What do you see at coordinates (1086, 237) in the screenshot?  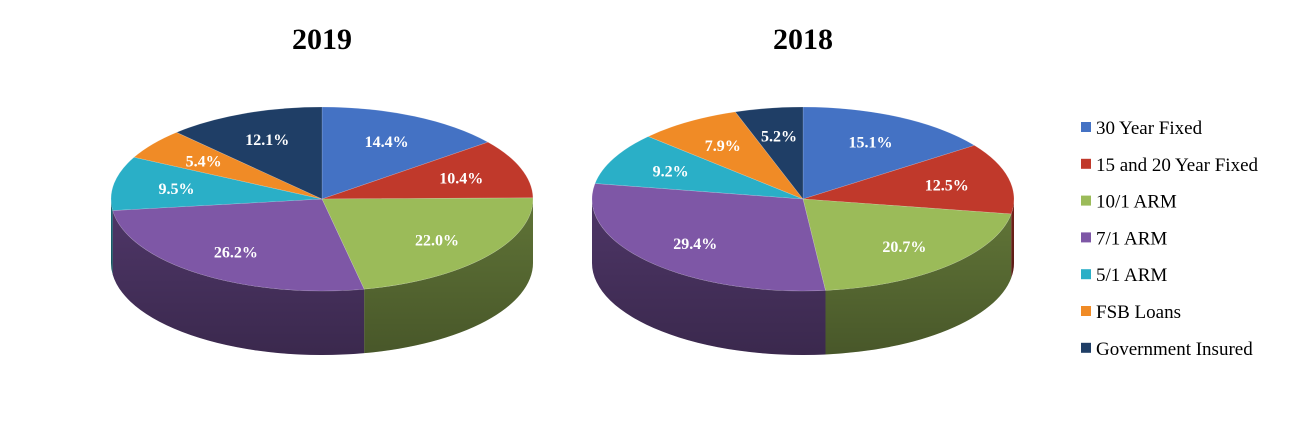 I see `legend-swatch-7-1-arm` at bounding box center [1086, 237].